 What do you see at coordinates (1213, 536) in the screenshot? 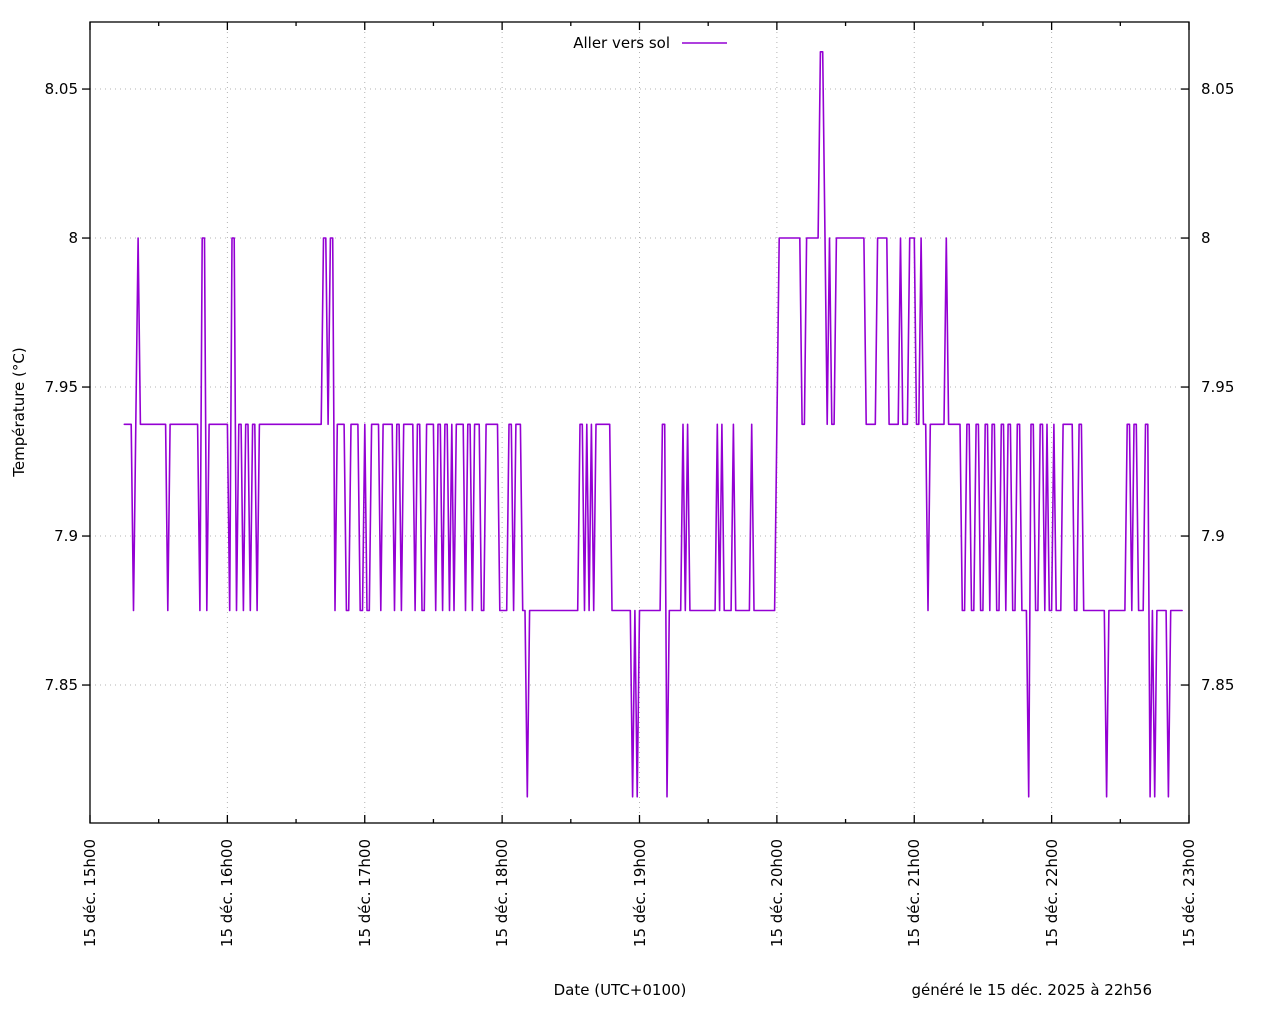
I see `y-tick-label-right: 7.9` at bounding box center [1213, 536].